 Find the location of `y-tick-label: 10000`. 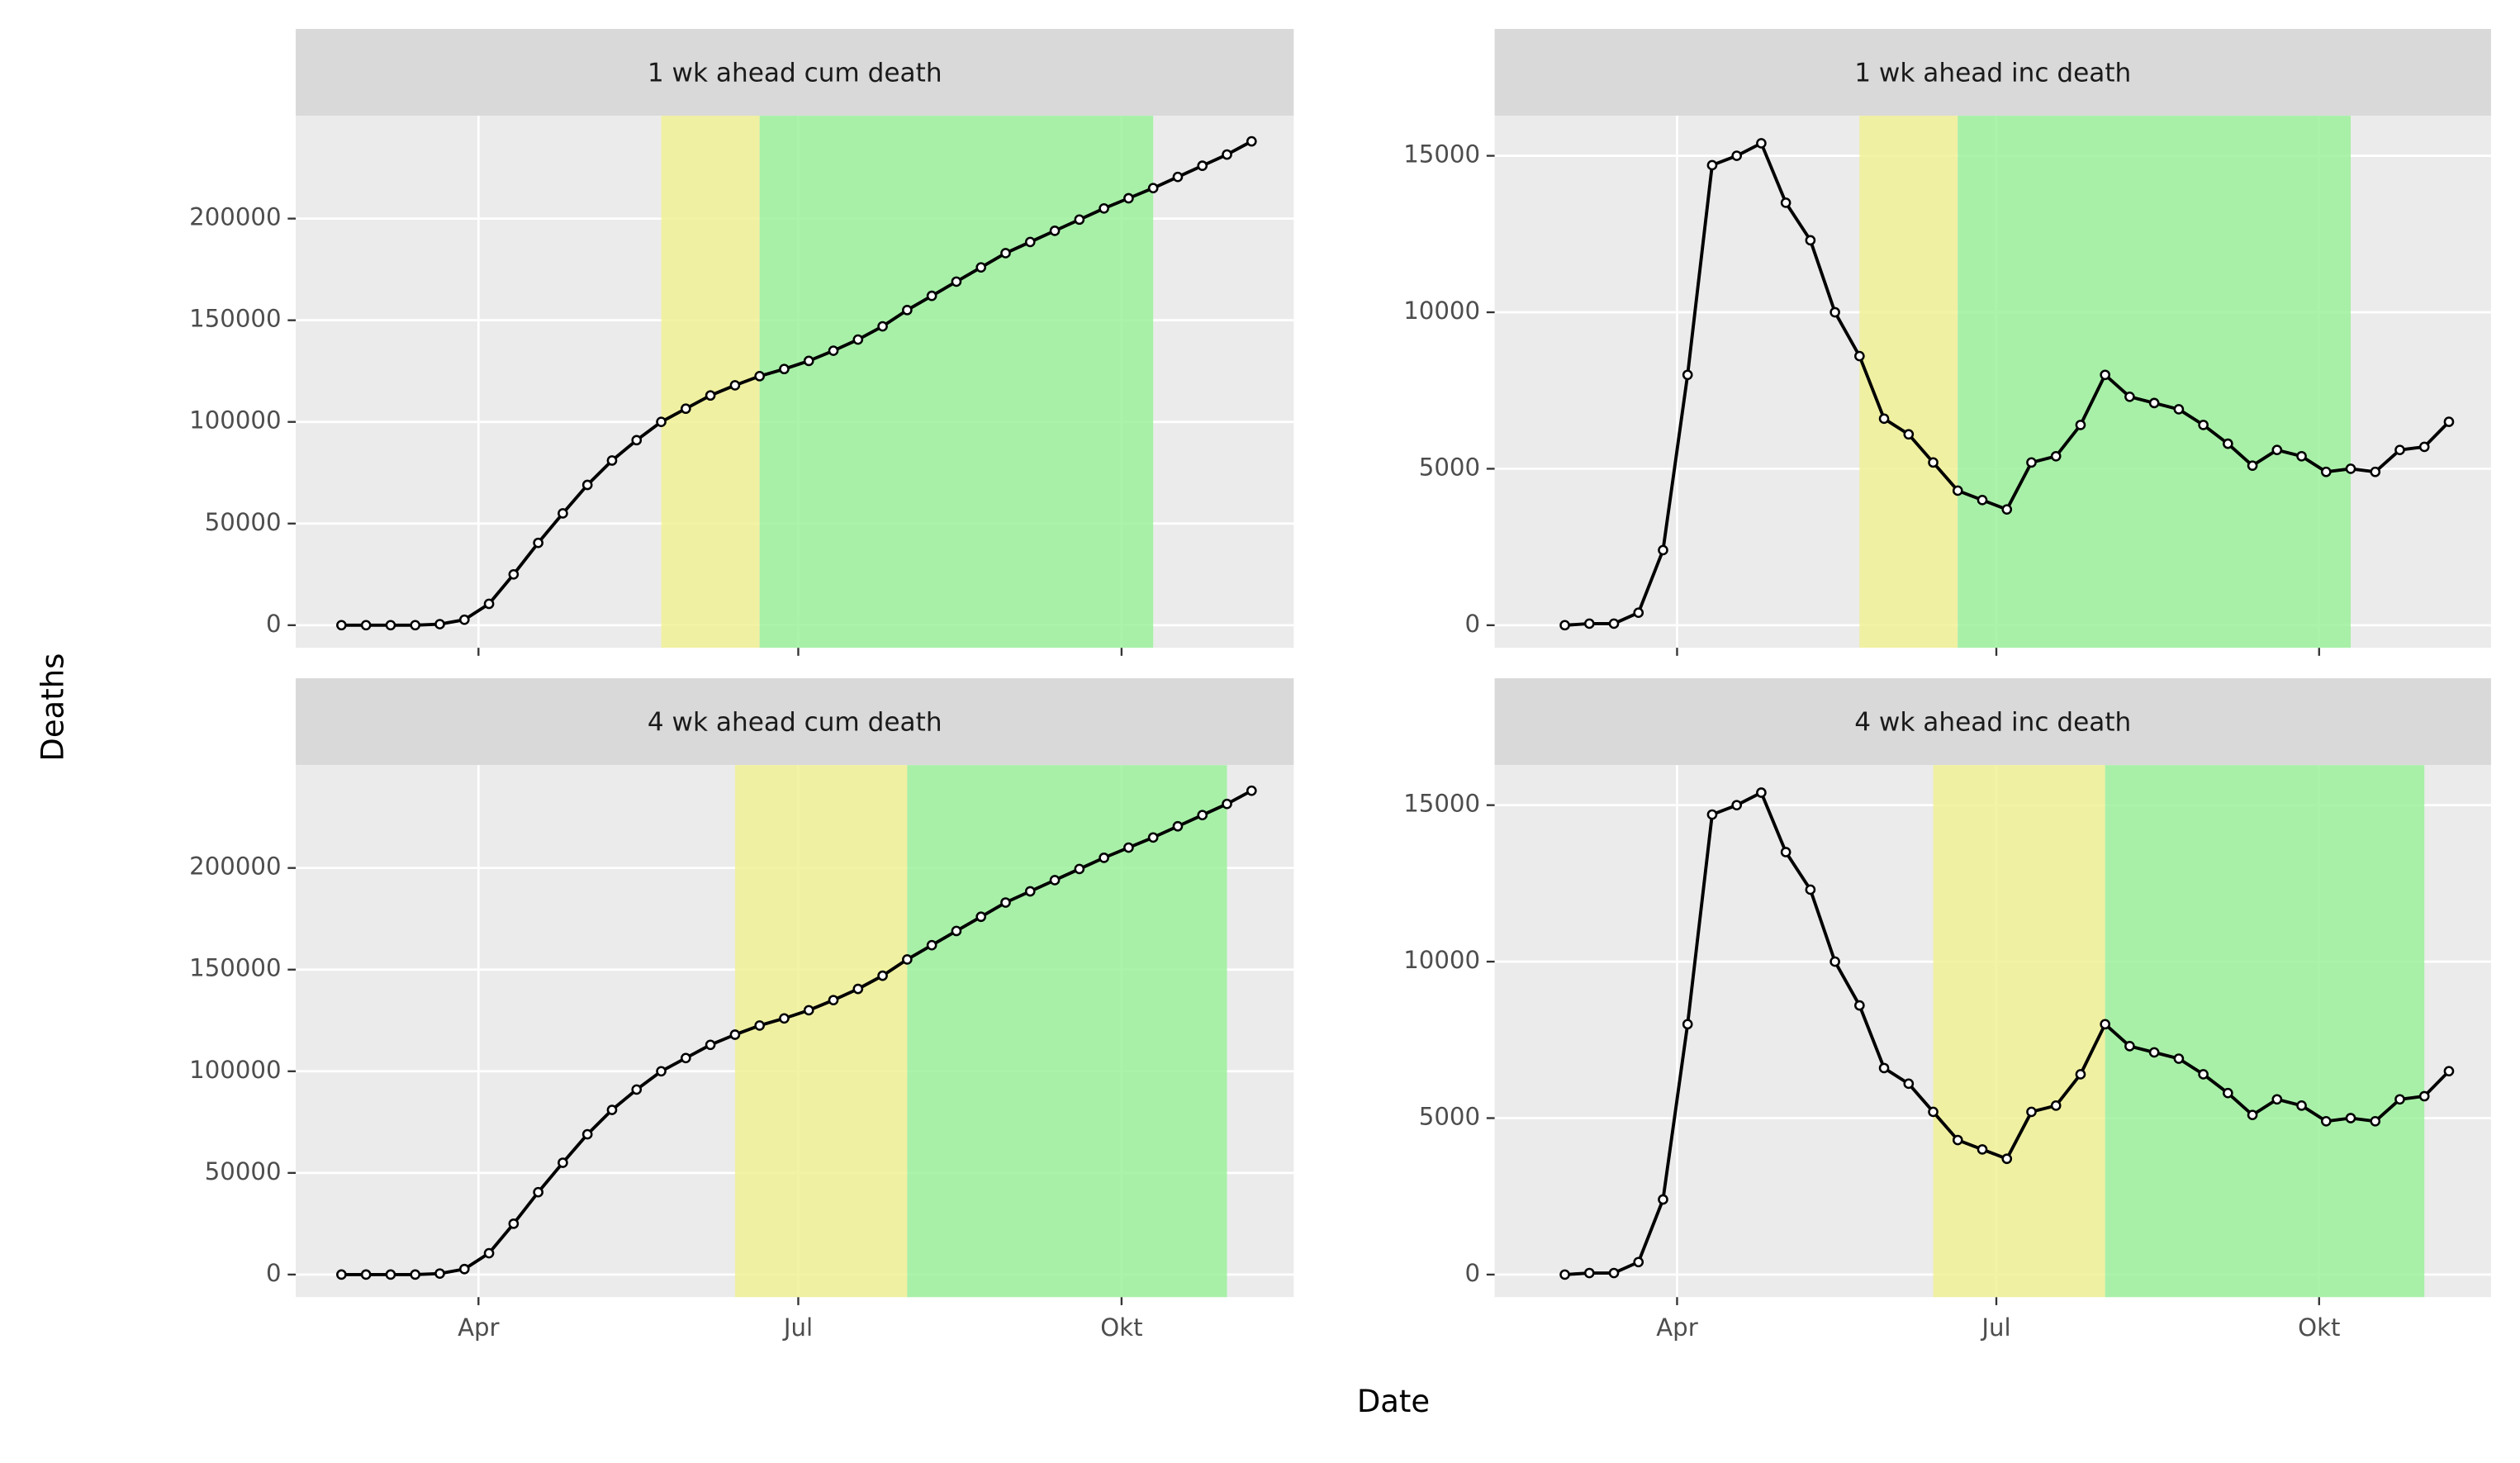

y-tick-label: 10000 is located at coordinates (1441, 960).